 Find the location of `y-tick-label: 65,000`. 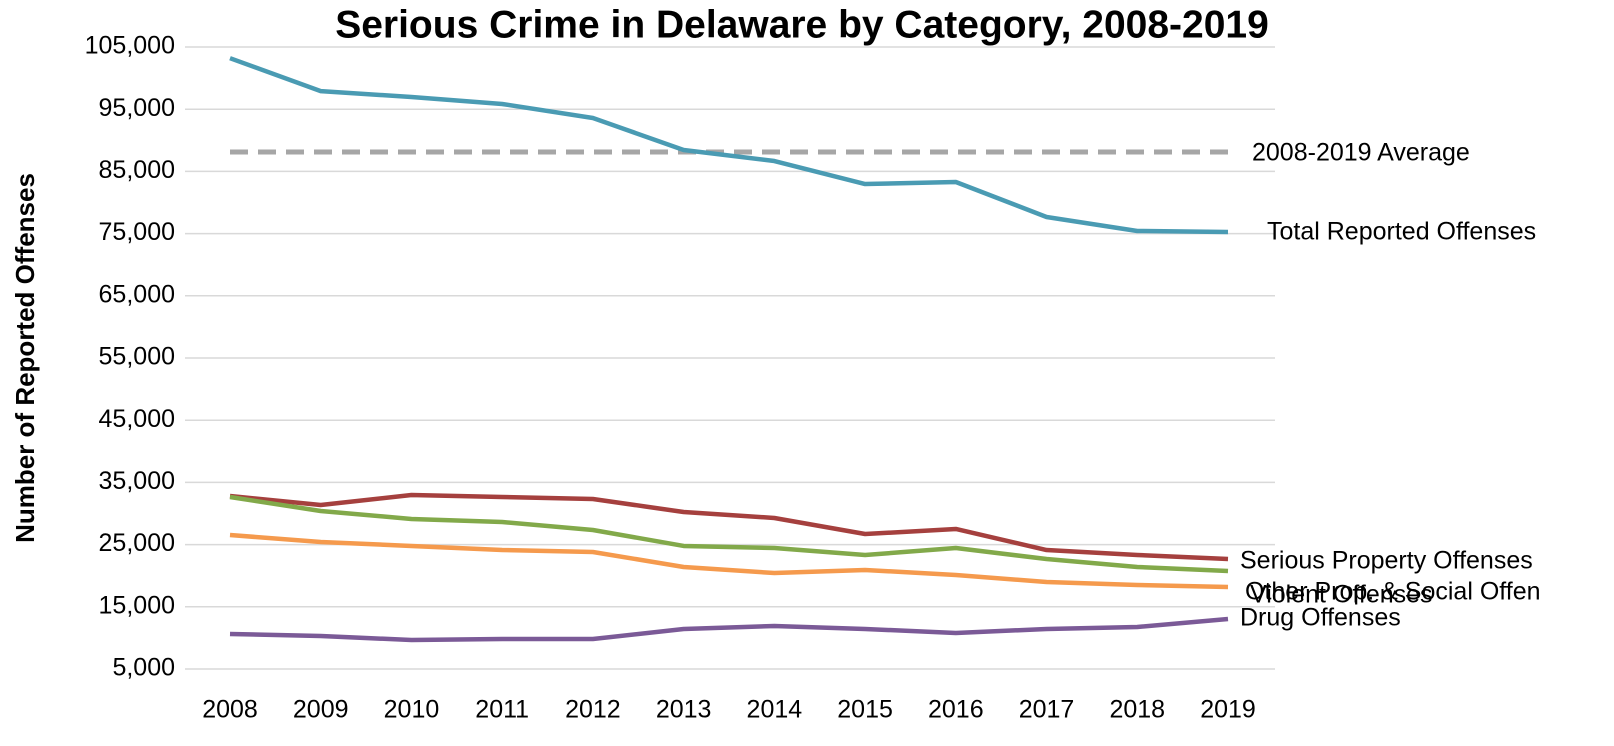

y-tick-label: 65,000 is located at coordinates (137, 294).